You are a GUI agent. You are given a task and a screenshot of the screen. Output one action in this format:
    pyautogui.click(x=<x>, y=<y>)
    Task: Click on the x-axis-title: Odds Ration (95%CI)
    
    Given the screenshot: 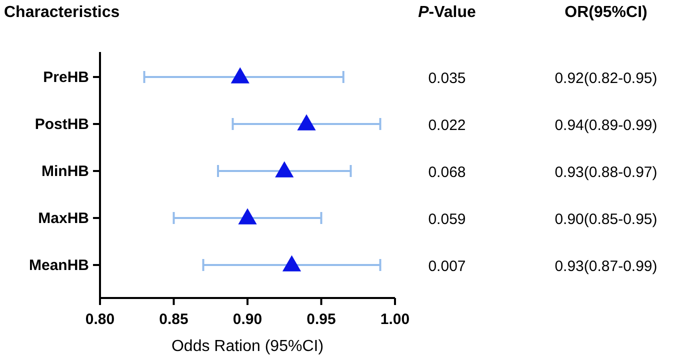 What is the action you would take?
    pyautogui.click(x=247, y=346)
    